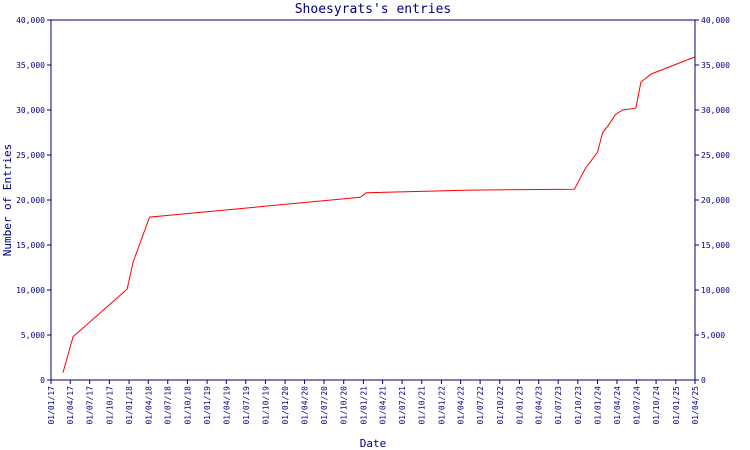  What do you see at coordinates (30, 20) in the screenshot?
I see `y-tick-label: 40,000` at bounding box center [30, 20].